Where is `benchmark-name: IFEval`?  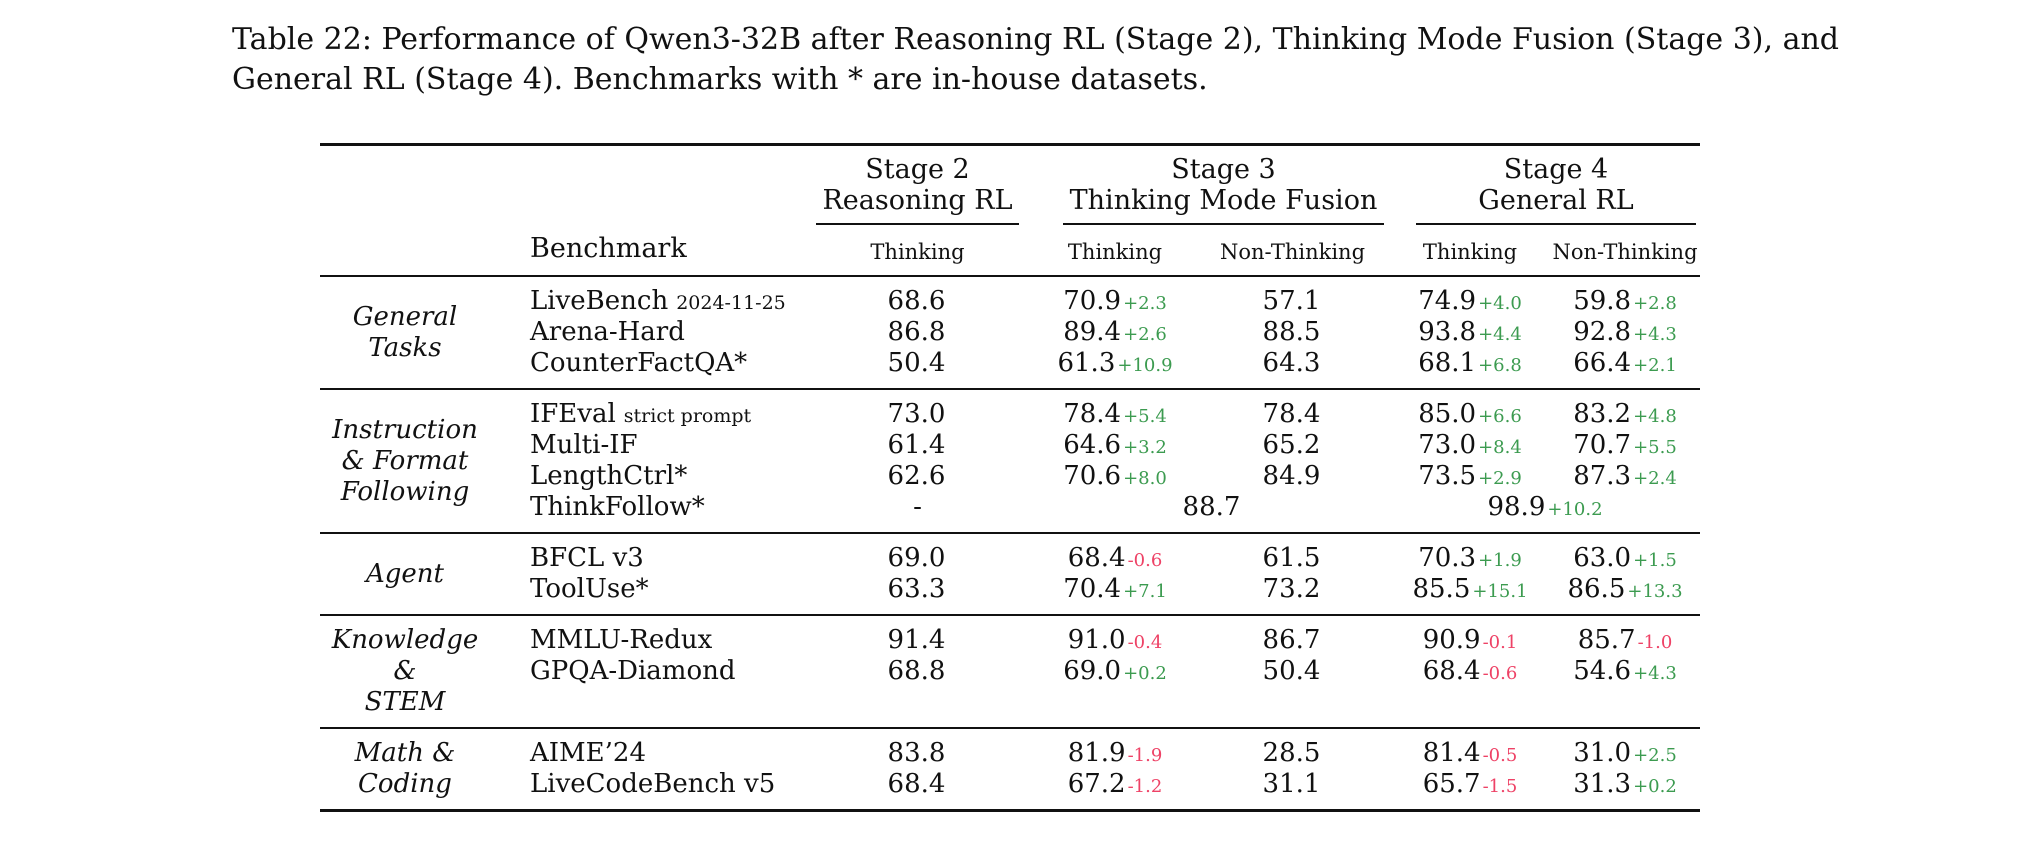 benchmark-name: IFEval is located at coordinates (573, 414).